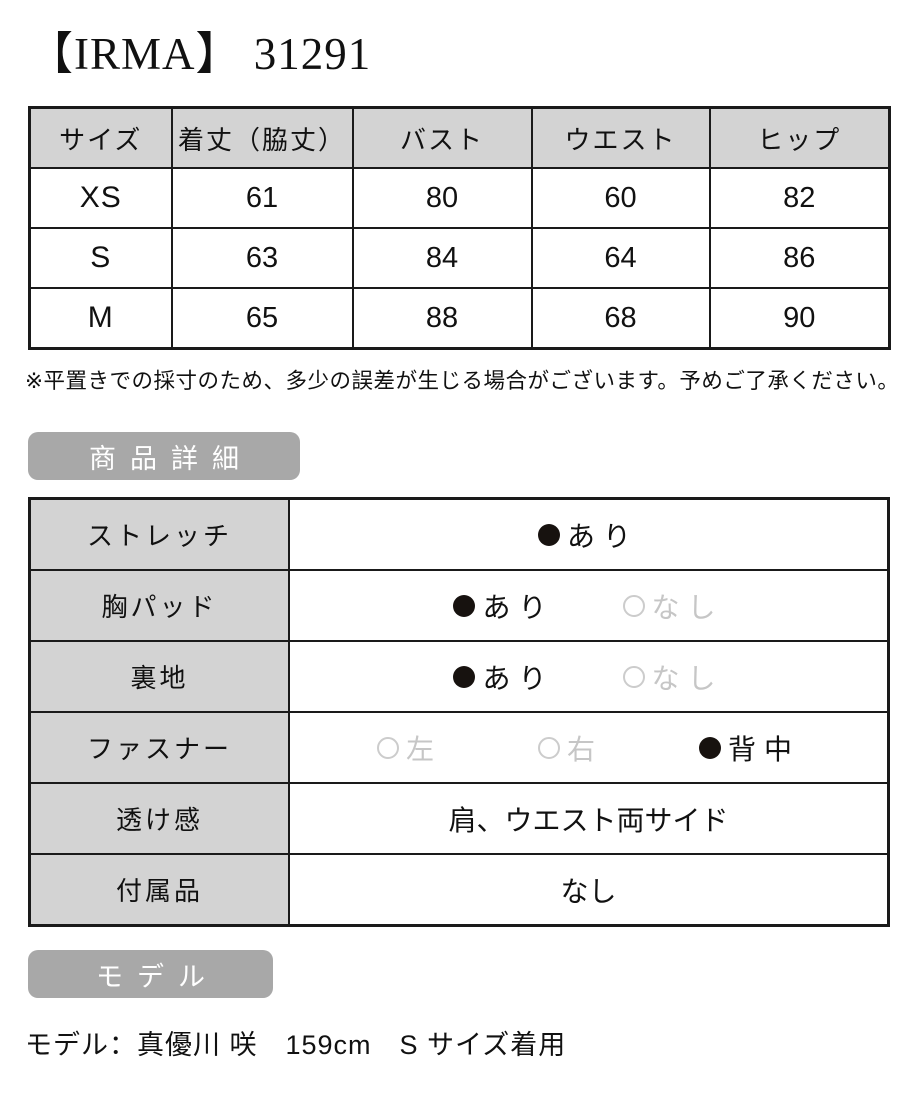 The height and width of the screenshot is (1104, 920). I want to click on detail-label: 付属品, so click(159, 890).